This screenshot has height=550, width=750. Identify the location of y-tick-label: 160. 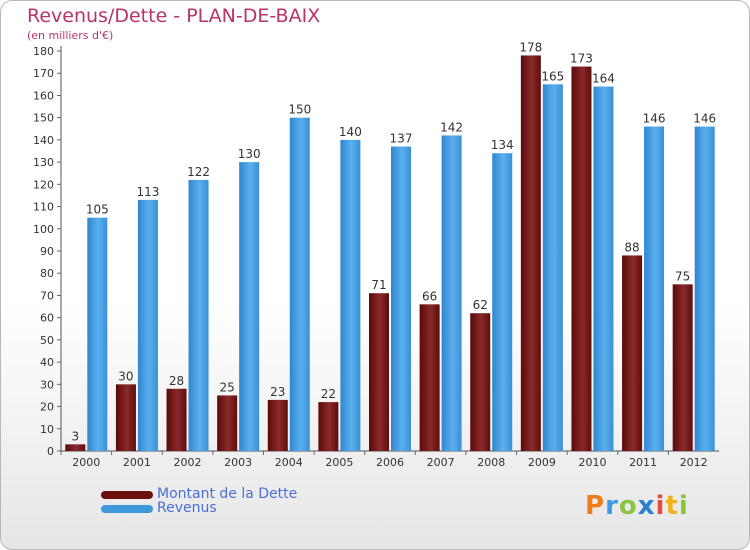
(43, 95).